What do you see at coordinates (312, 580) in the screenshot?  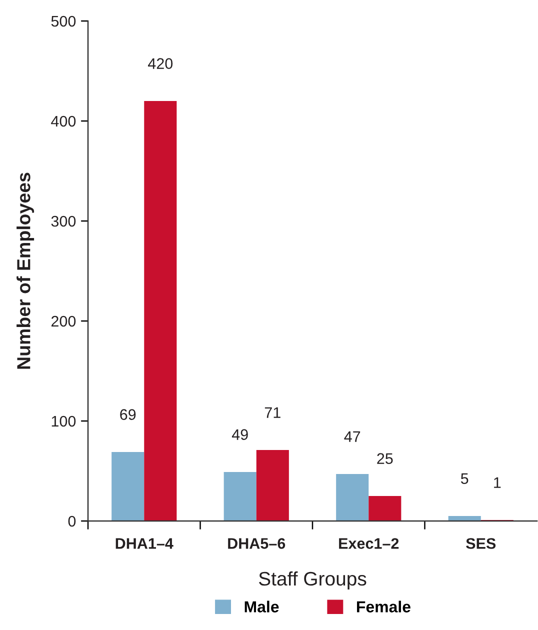 I see `x-axis-title: Staff Groups` at bounding box center [312, 580].